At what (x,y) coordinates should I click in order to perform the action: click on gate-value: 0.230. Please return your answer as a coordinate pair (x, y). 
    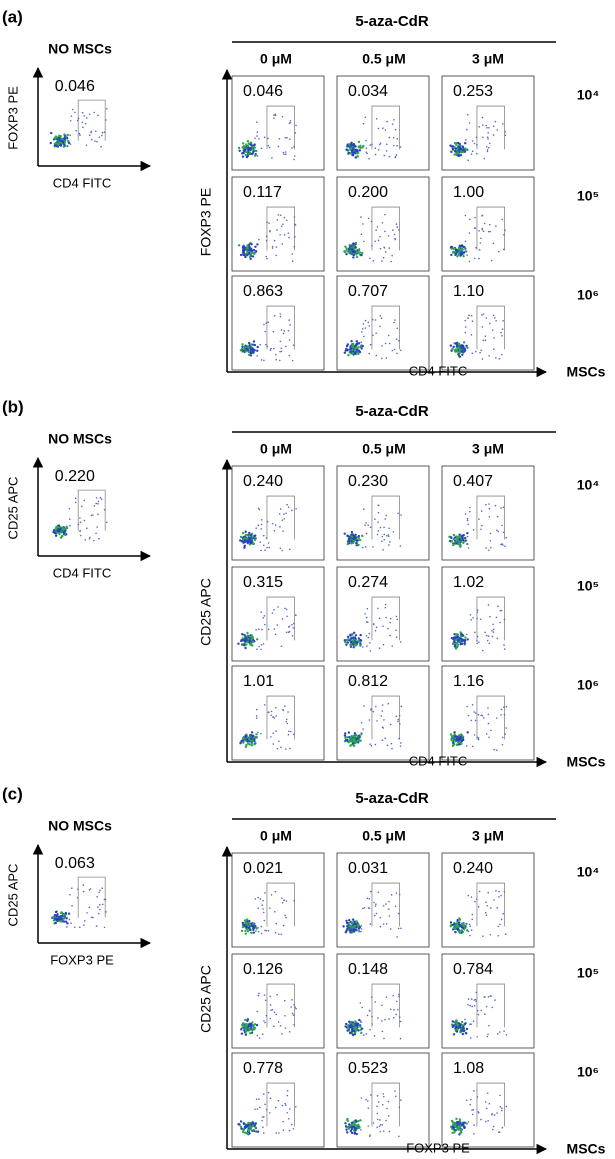
    Looking at the image, I should click on (368, 481).